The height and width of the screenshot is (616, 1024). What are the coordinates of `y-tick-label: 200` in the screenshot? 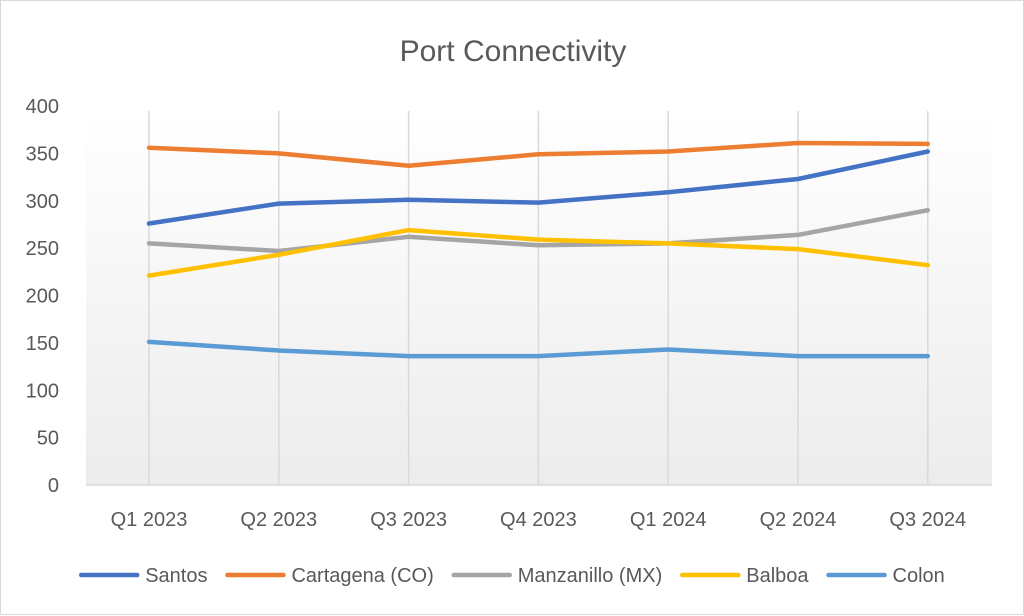 It's located at (42, 297).